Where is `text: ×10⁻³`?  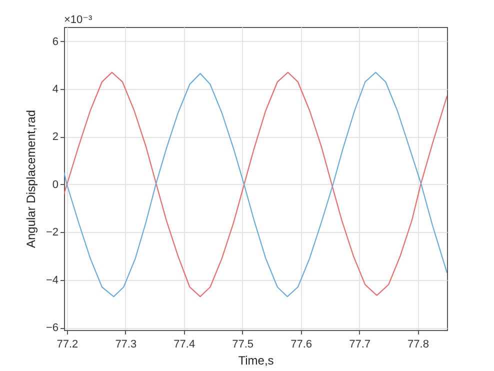
text: ×10⁻³ is located at coordinates (78, 20).